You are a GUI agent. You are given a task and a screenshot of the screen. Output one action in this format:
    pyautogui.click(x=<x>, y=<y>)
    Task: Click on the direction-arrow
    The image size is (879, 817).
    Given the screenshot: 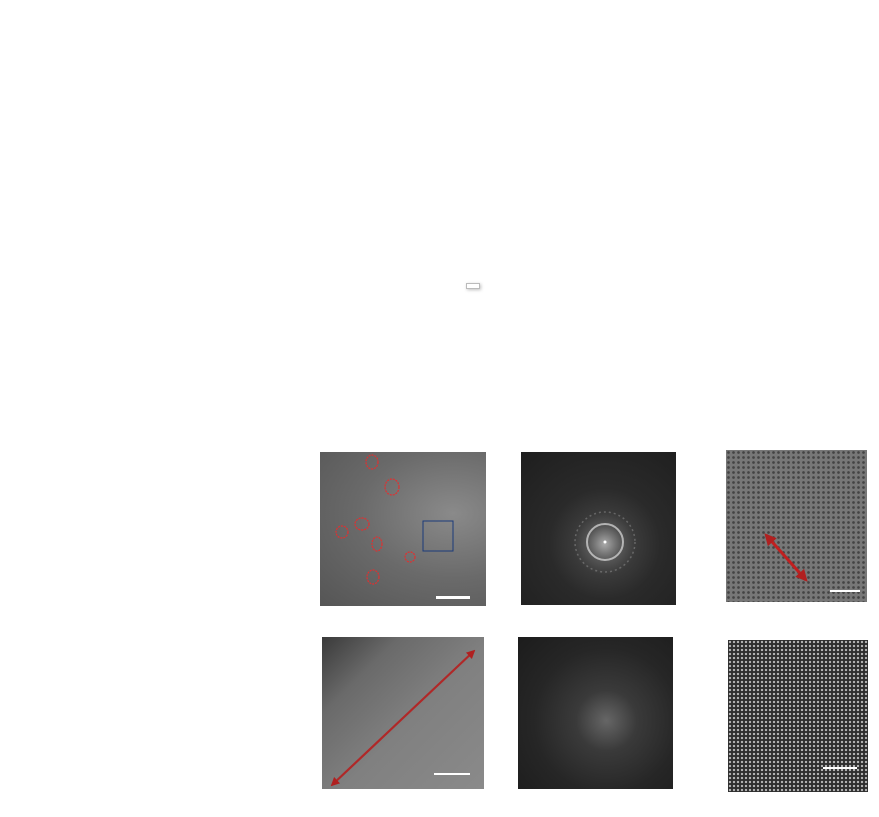 What is the action you would take?
    pyautogui.click(x=403, y=718)
    